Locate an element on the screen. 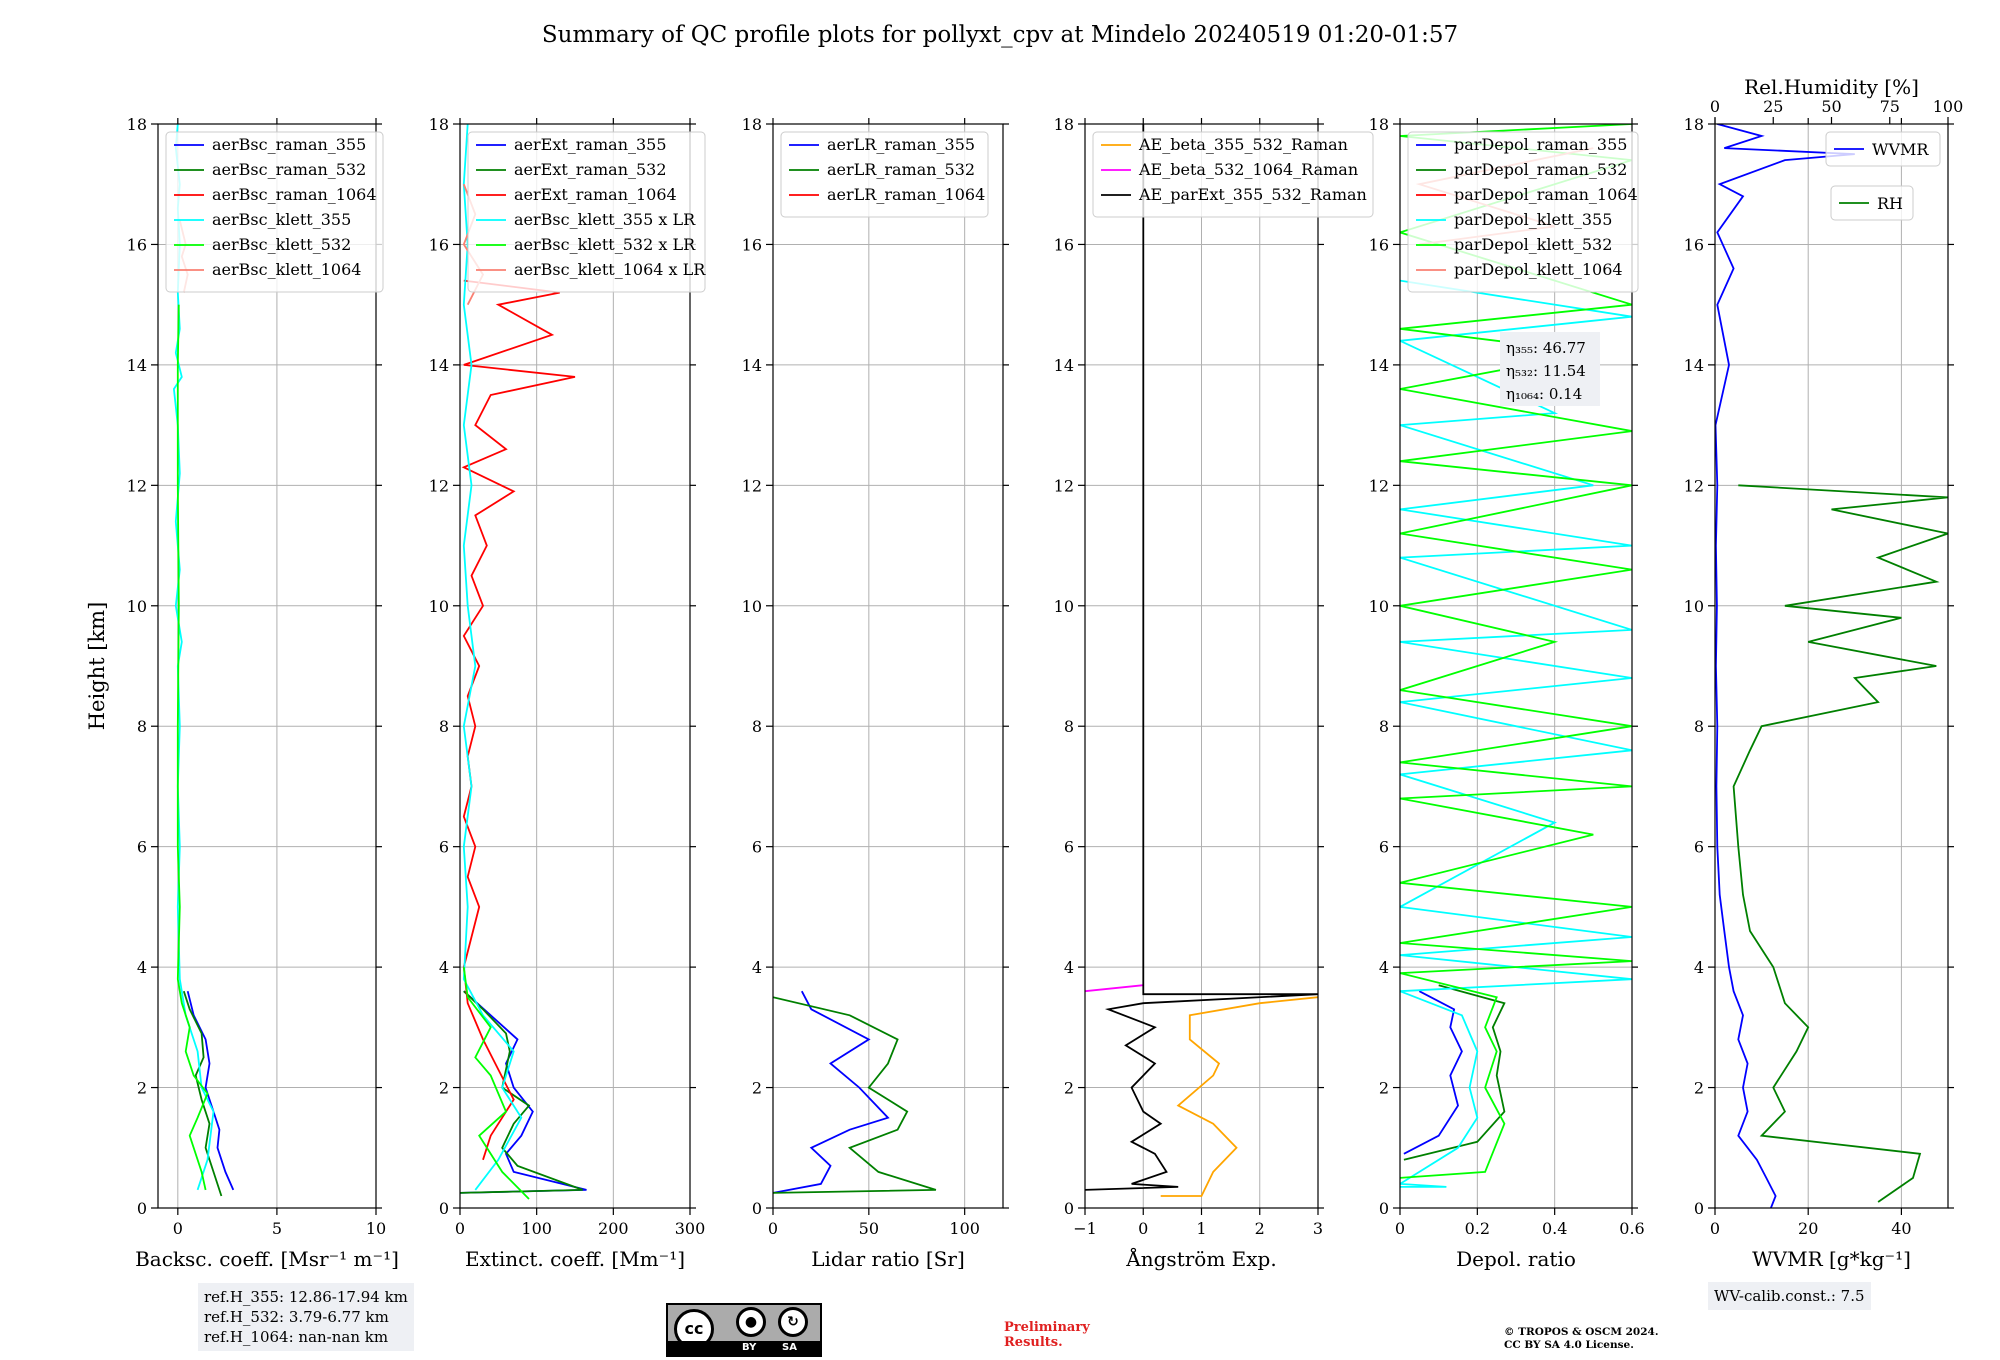 The width and height of the screenshot is (2000, 1360). x-axis-label: Backsc. coeff. [Msr⁻¹ m⁻¹] is located at coordinates (267, 1259).